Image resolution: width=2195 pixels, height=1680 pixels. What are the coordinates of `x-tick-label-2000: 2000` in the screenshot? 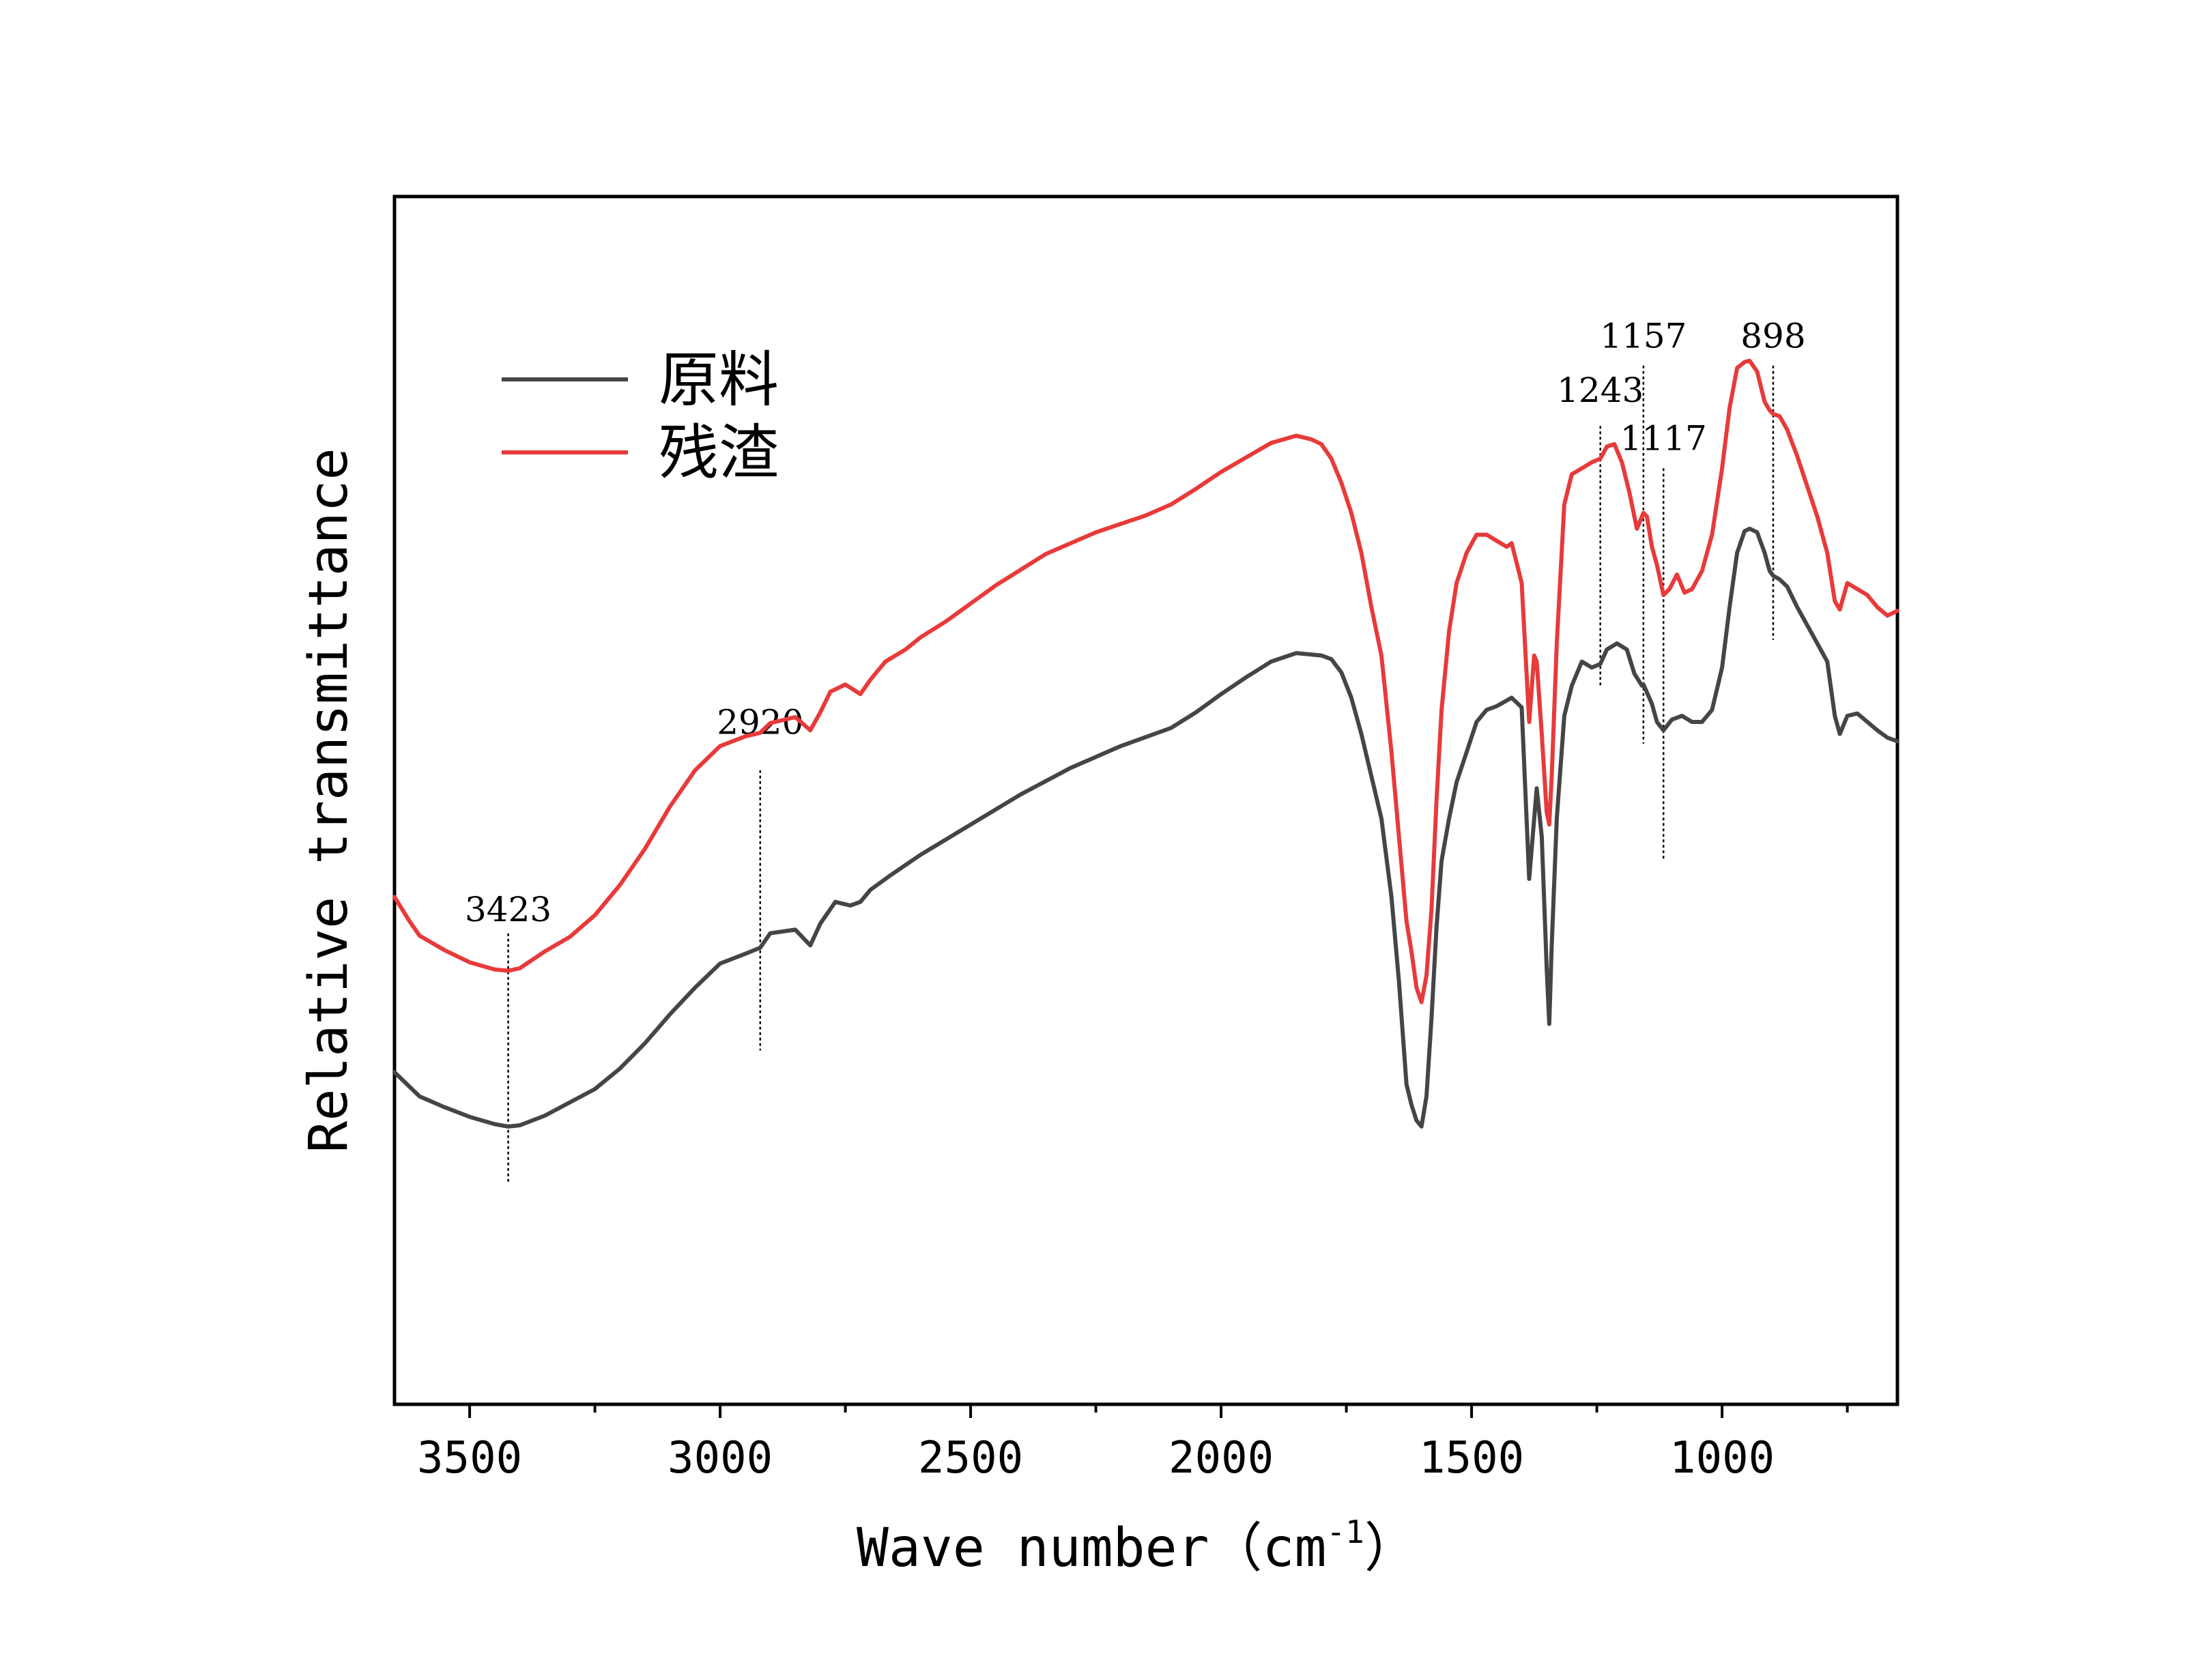 It's located at (1221, 1458).